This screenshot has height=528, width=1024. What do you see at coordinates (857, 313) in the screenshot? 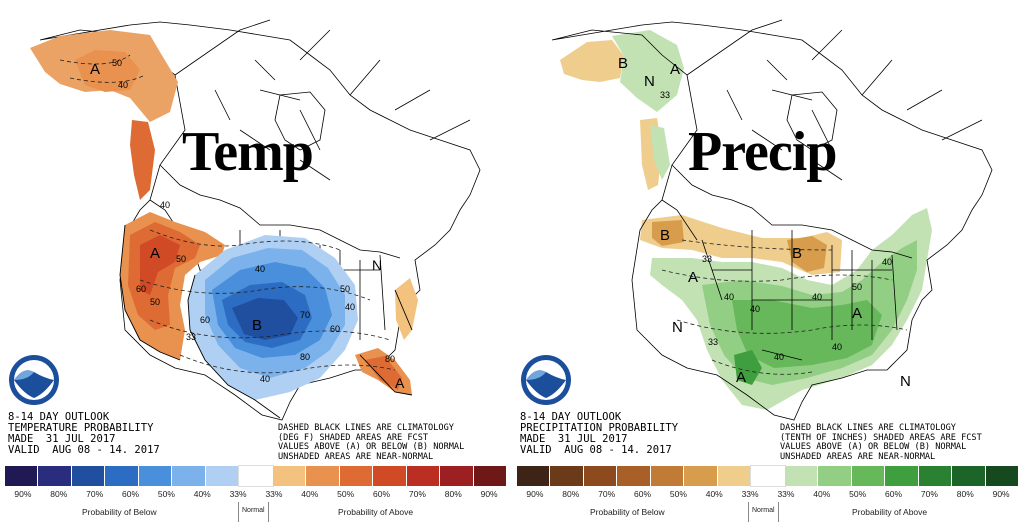
I see `map-label-east-above: A` at bounding box center [857, 313].